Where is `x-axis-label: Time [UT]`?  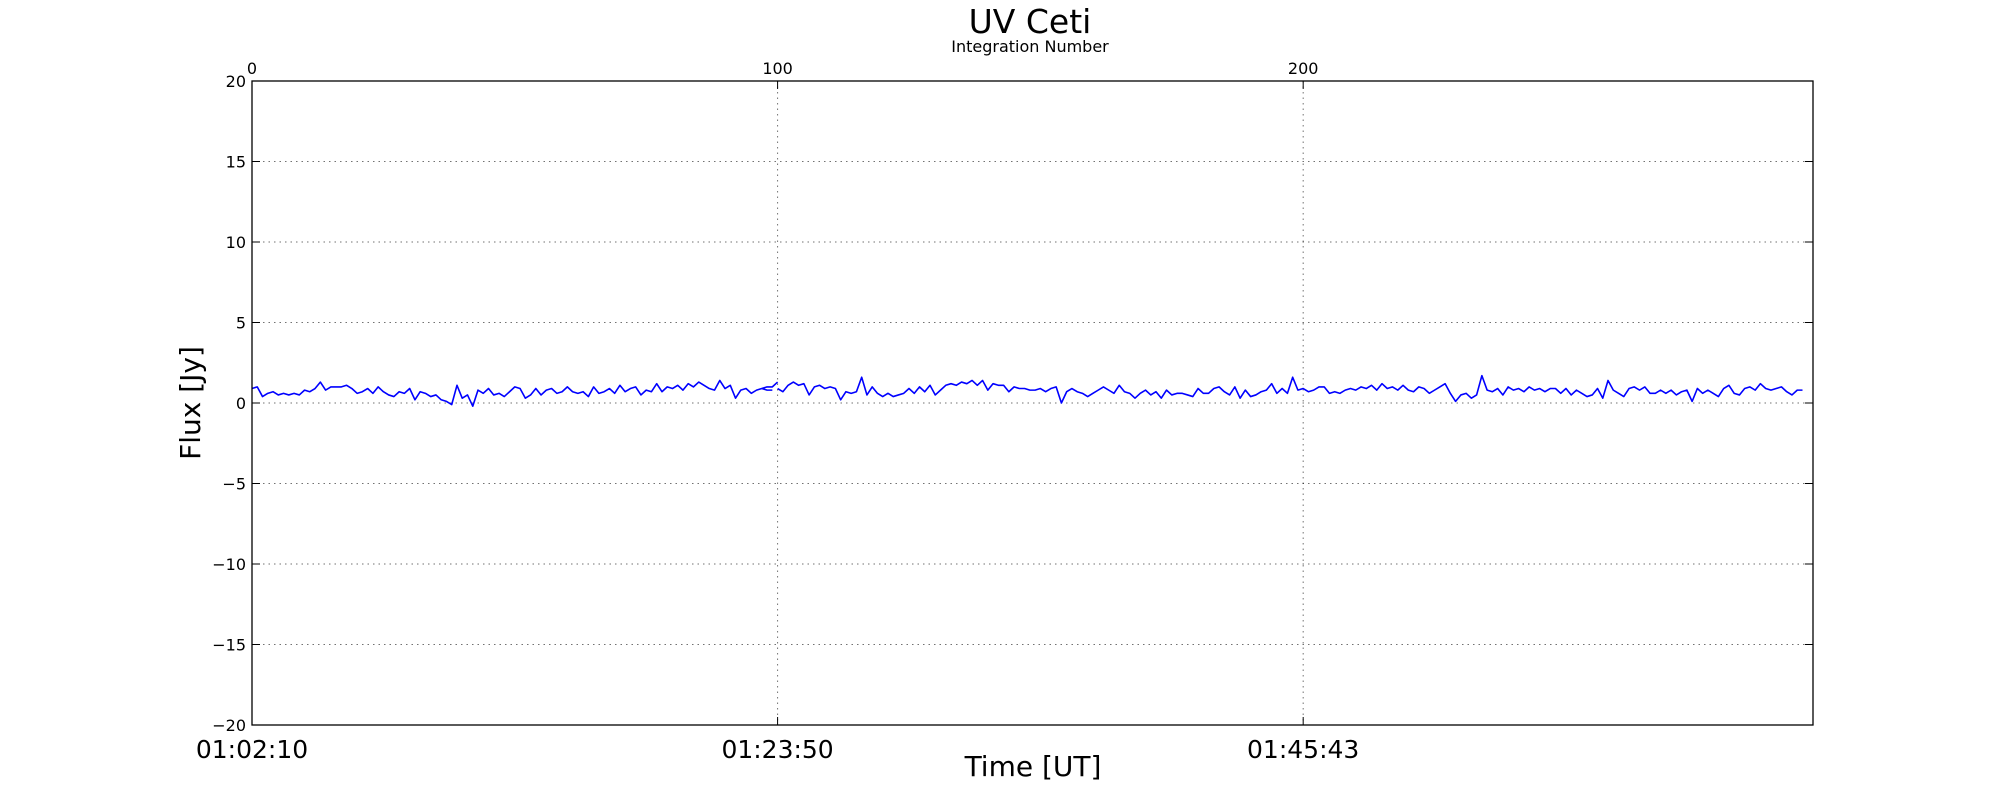 x-axis-label: Time [UT] is located at coordinates (1033, 766).